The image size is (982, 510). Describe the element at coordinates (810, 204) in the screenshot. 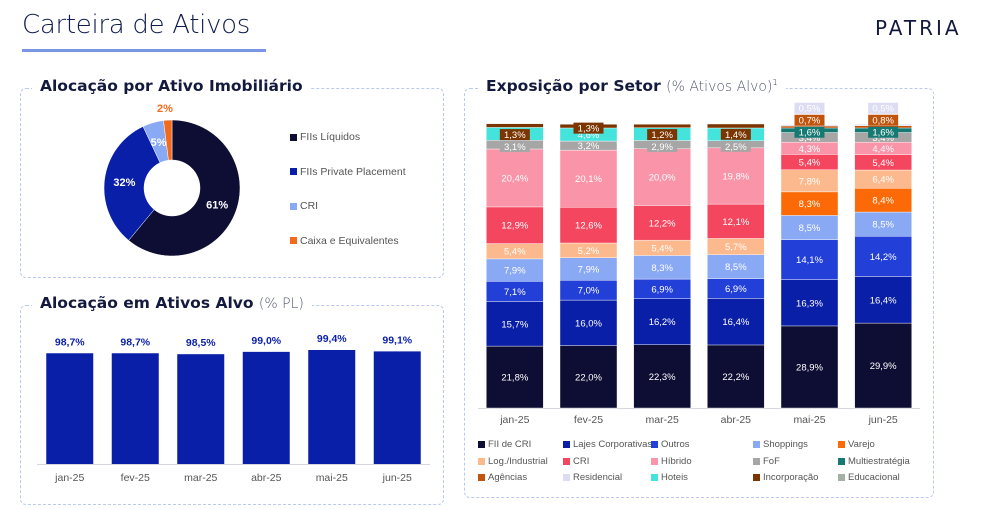

I see `segment-label-varejo-mai-25: 8,3%` at that location.